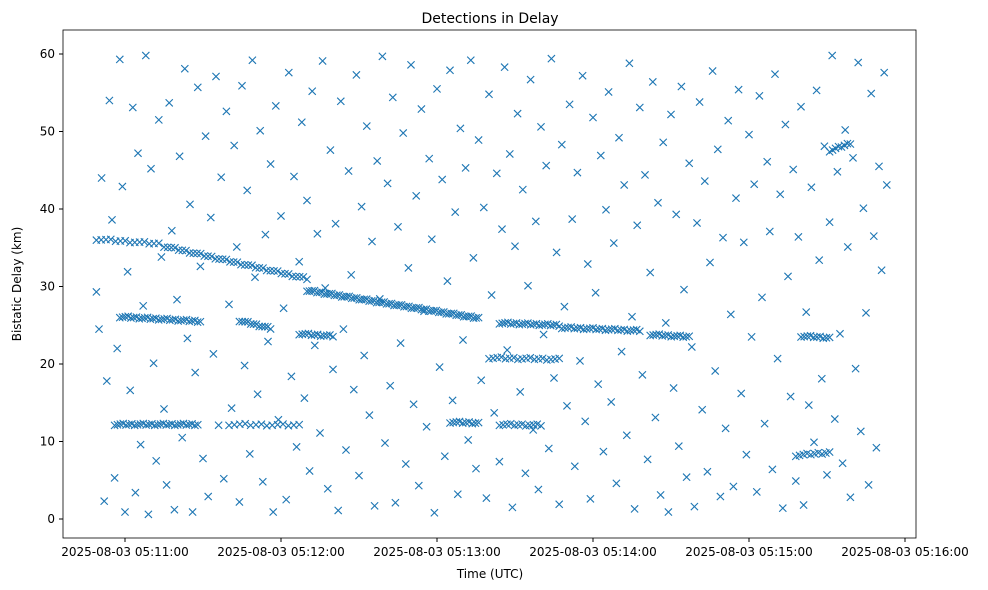 The height and width of the screenshot is (590, 988). What do you see at coordinates (17, 284) in the screenshot?
I see `y-axis-label: Bistatic Delay (km)` at bounding box center [17, 284].